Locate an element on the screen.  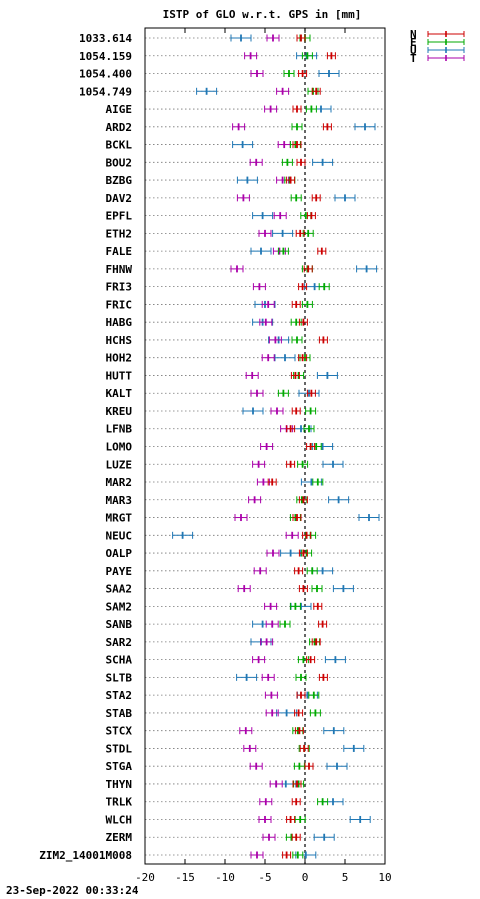
station-label: 1054.749 is located at coordinates (105, 91).